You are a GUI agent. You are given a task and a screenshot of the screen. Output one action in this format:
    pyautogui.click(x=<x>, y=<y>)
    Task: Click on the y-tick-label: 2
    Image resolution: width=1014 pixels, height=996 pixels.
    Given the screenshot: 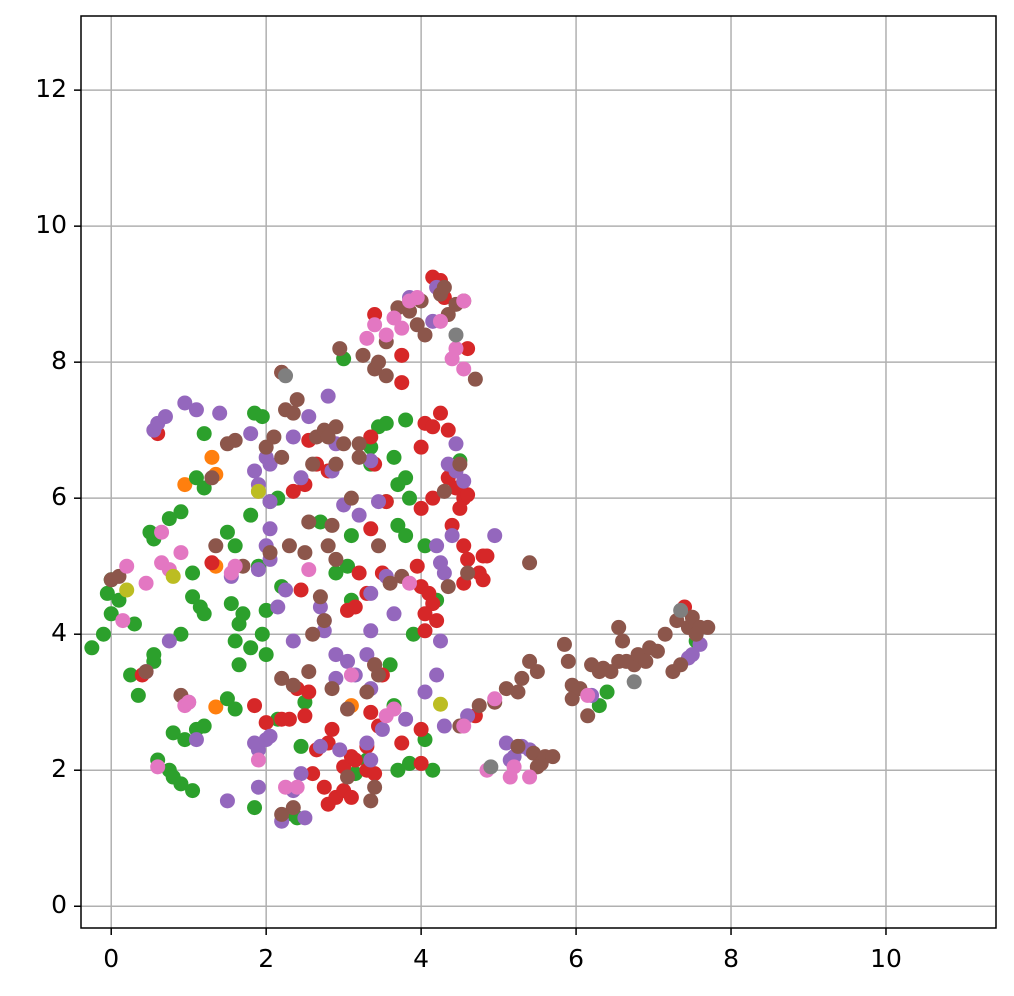 What is the action you would take?
    pyautogui.click(x=59, y=768)
    